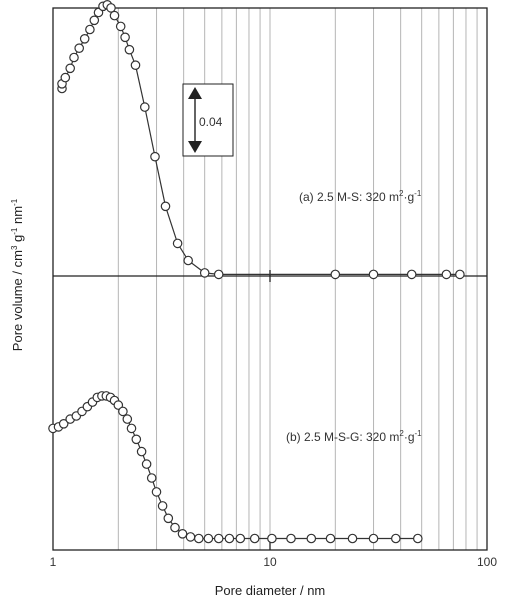 The width and height of the screenshot is (508, 603). Describe the element at coordinates (360, 196) in the screenshot. I see `series-a-label: (a) 2.5 M-S: 320 m2·g-1` at that location.